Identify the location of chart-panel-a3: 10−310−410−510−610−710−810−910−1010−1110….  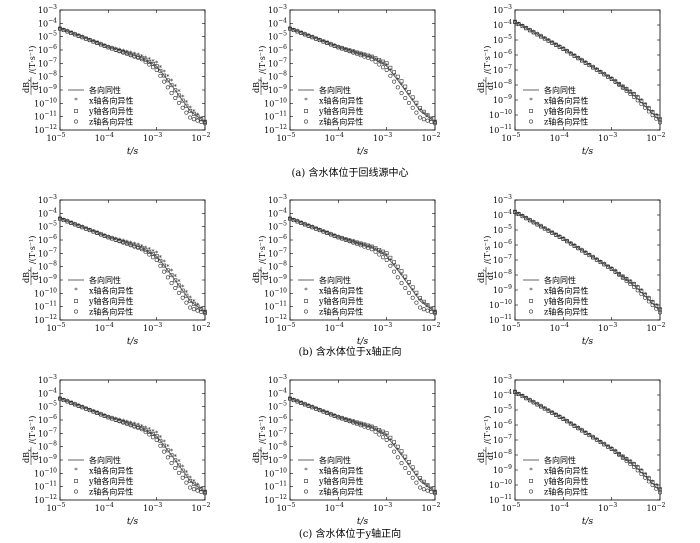
(571, 80).